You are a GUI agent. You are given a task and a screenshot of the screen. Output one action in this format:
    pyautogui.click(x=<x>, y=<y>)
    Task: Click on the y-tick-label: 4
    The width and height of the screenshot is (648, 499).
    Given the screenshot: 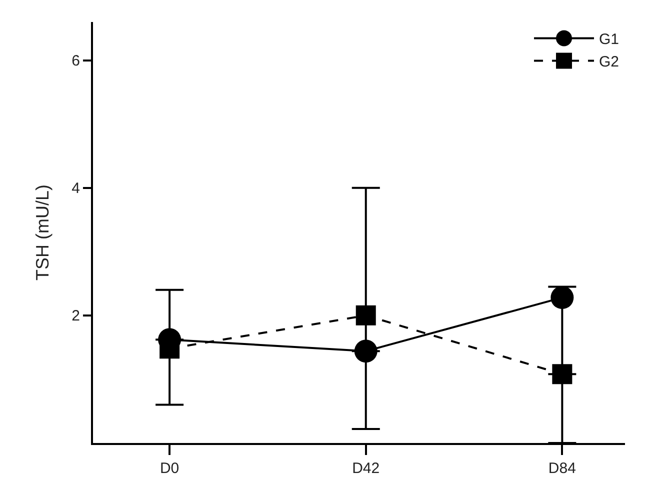 What is the action you would take?
    pyautogui.click(x=76, y=189)
    